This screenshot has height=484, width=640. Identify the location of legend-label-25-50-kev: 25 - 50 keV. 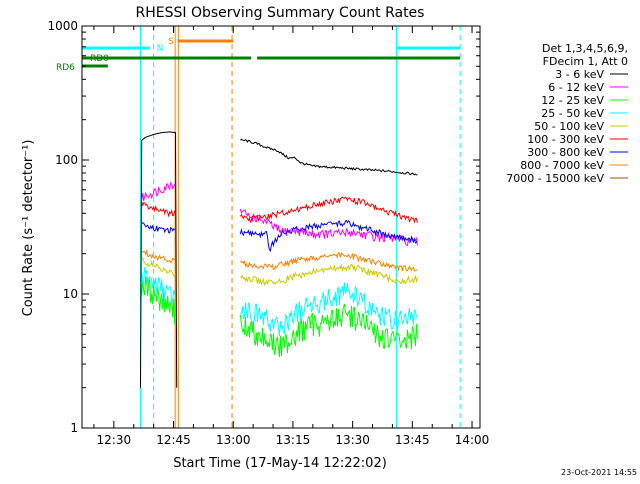
(572, 113).